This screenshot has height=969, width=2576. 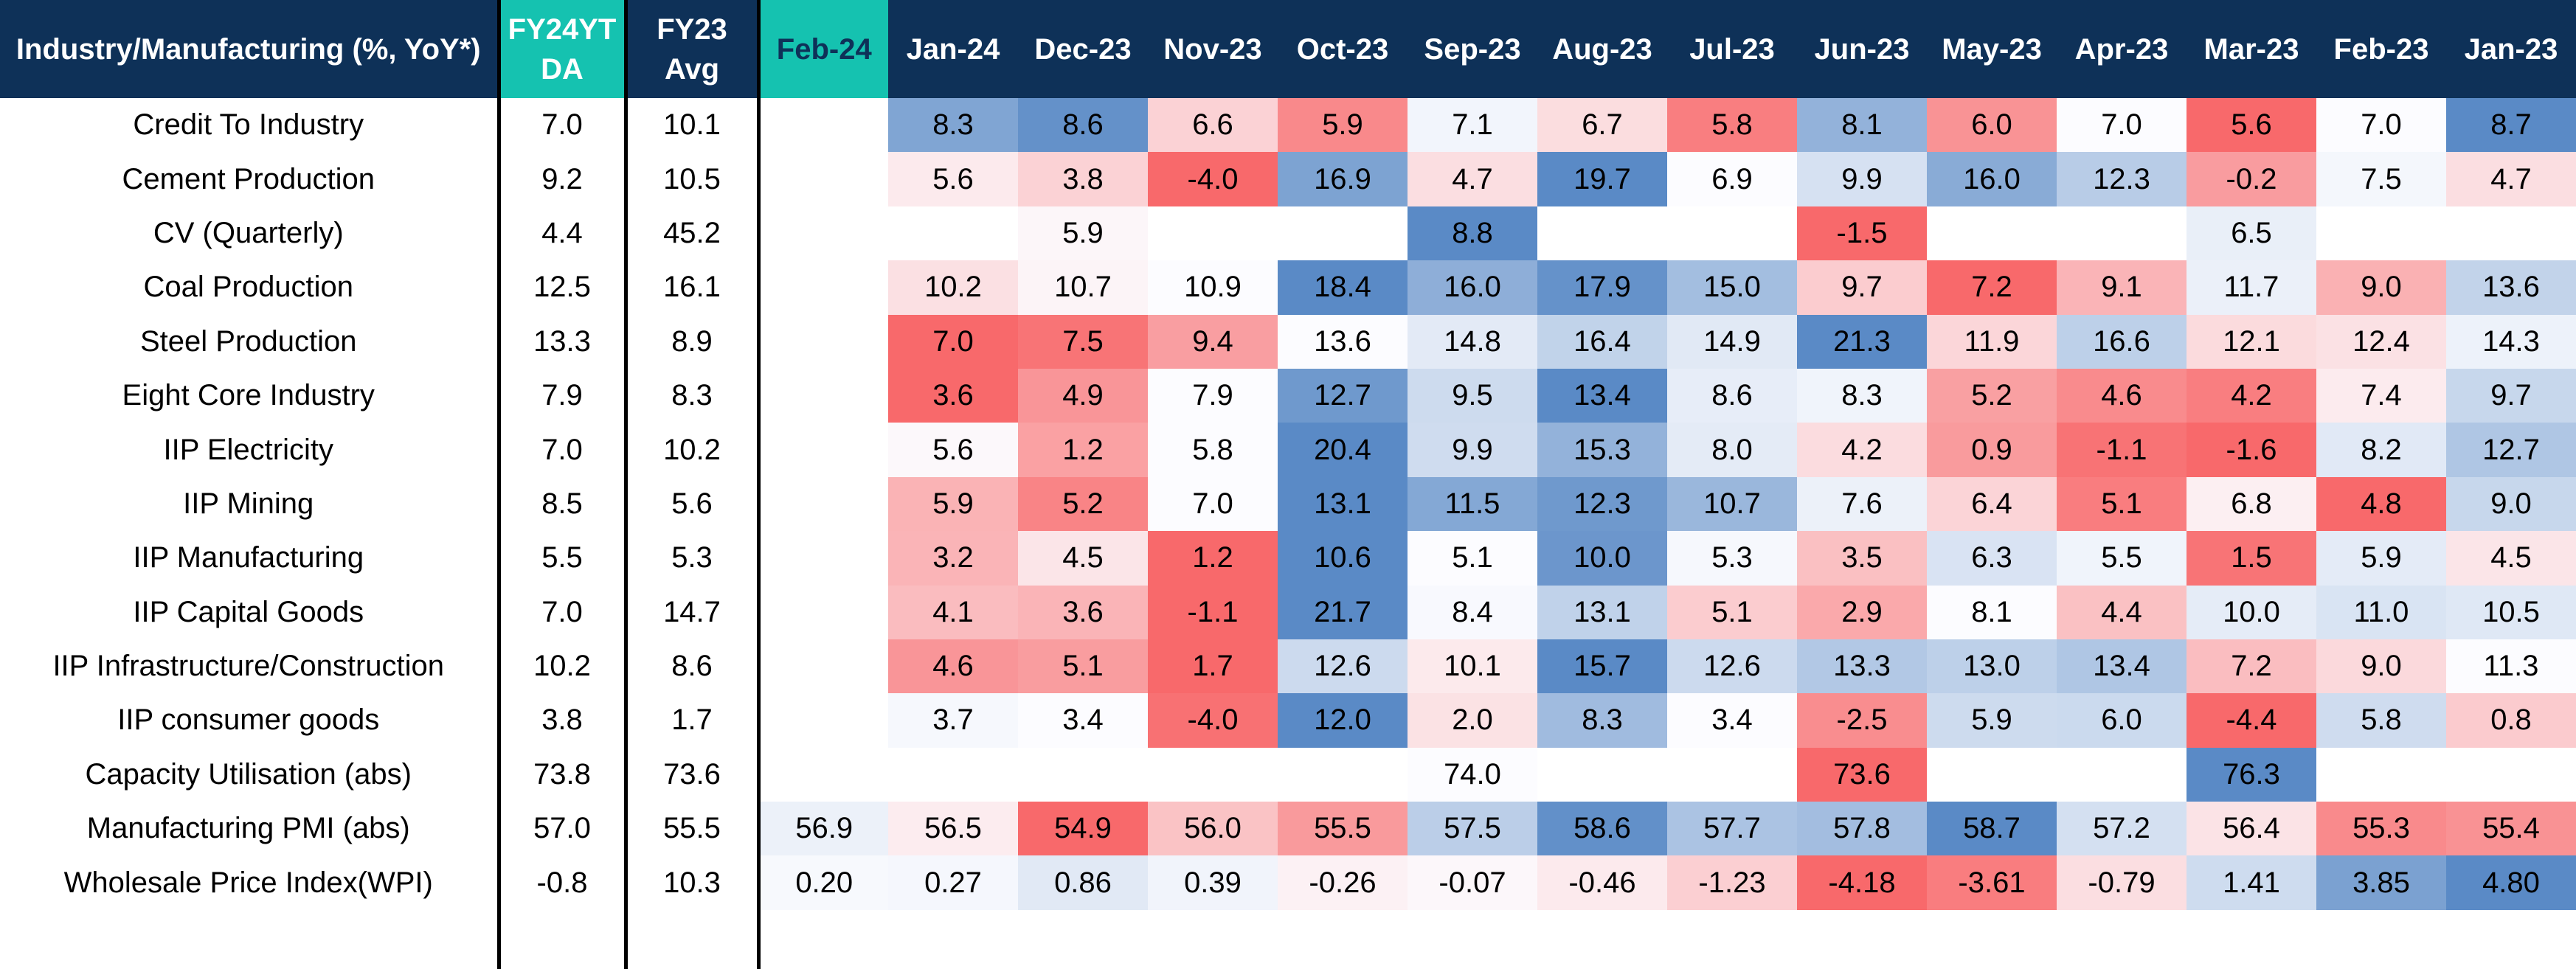 What do you see at coordinates (1732, 395) in the screenshot?
I see `value-cell: 8.6` at bounding box center [1732, 395].